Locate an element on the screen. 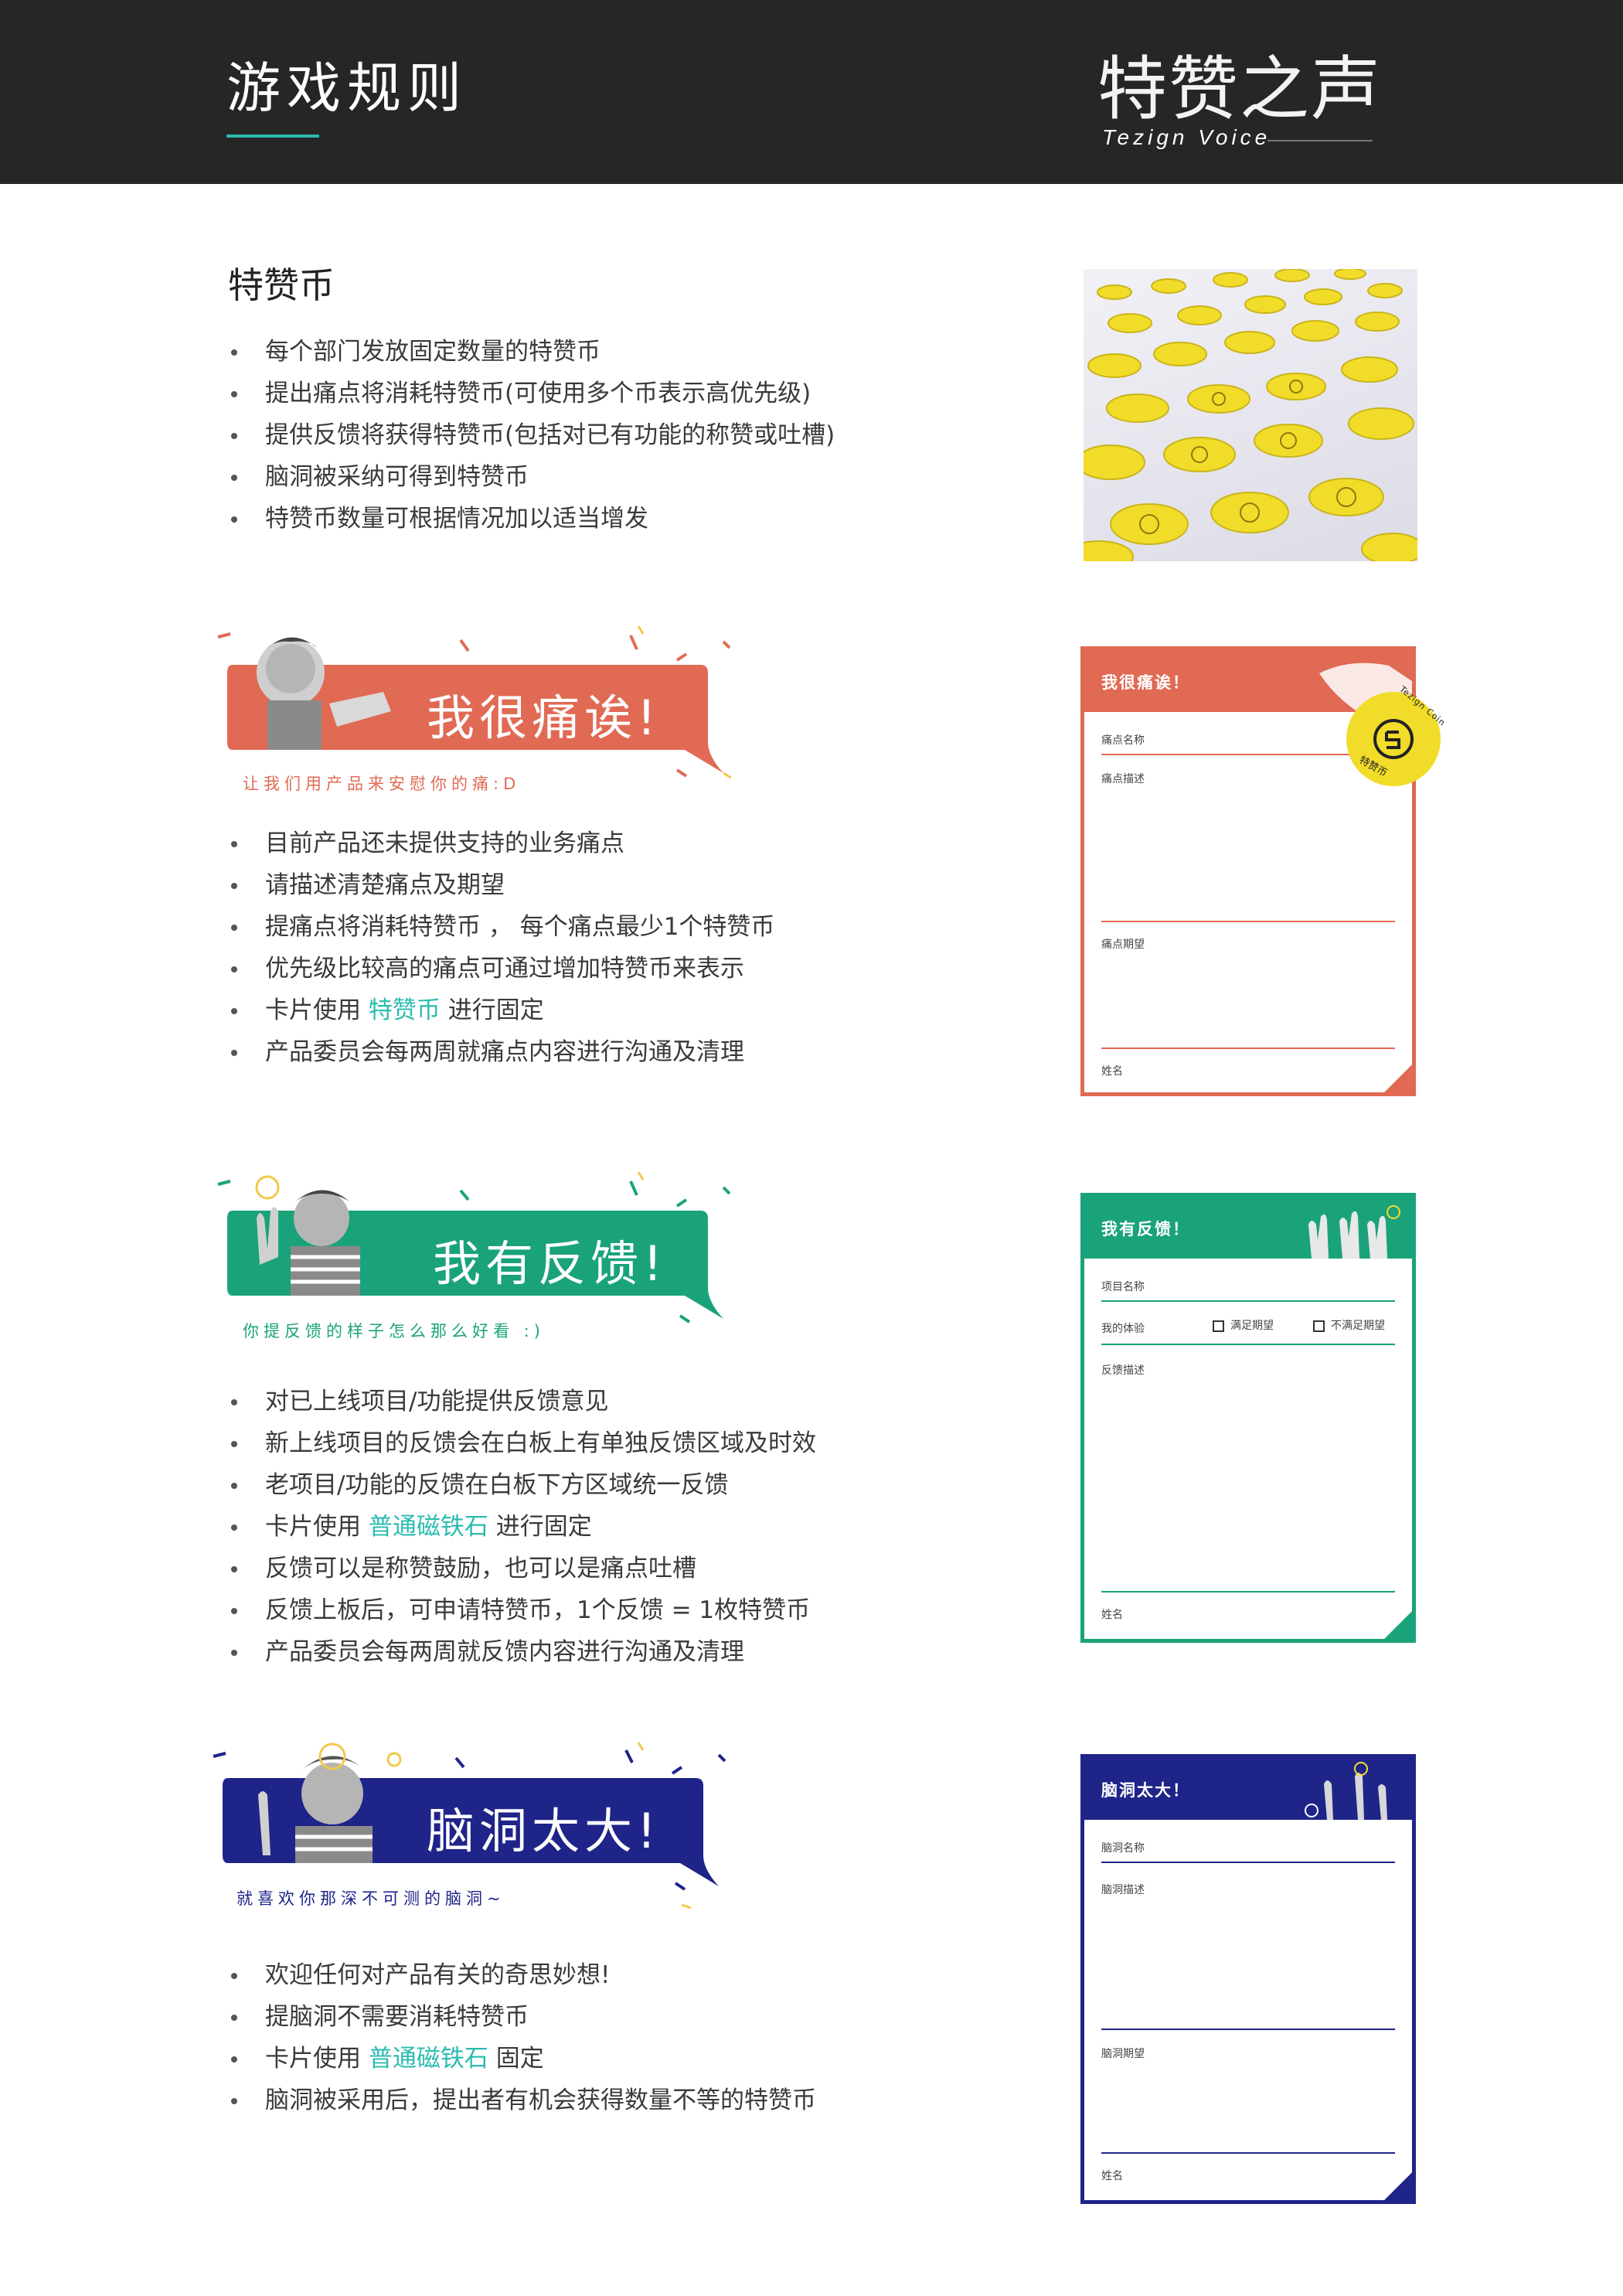 This screenshot has width=1623, height=2296. page-title: 游戏规则 is located at coordinates (347, 88).